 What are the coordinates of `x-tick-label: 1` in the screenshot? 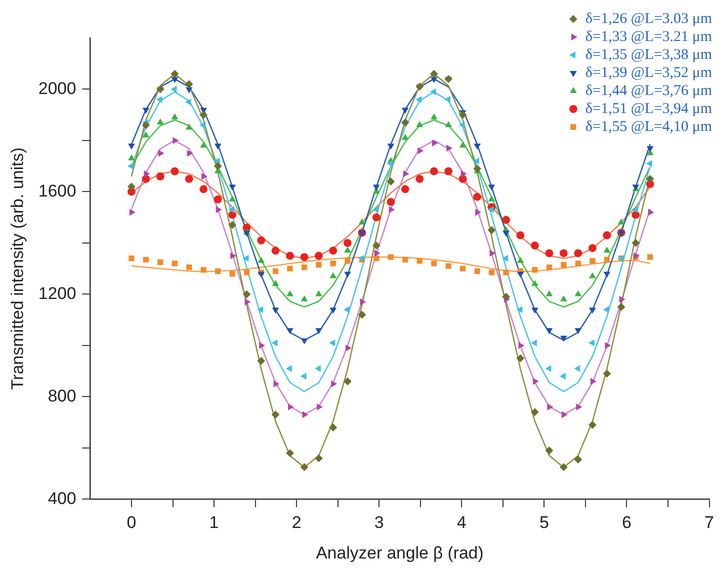 It's located at (214, 522).